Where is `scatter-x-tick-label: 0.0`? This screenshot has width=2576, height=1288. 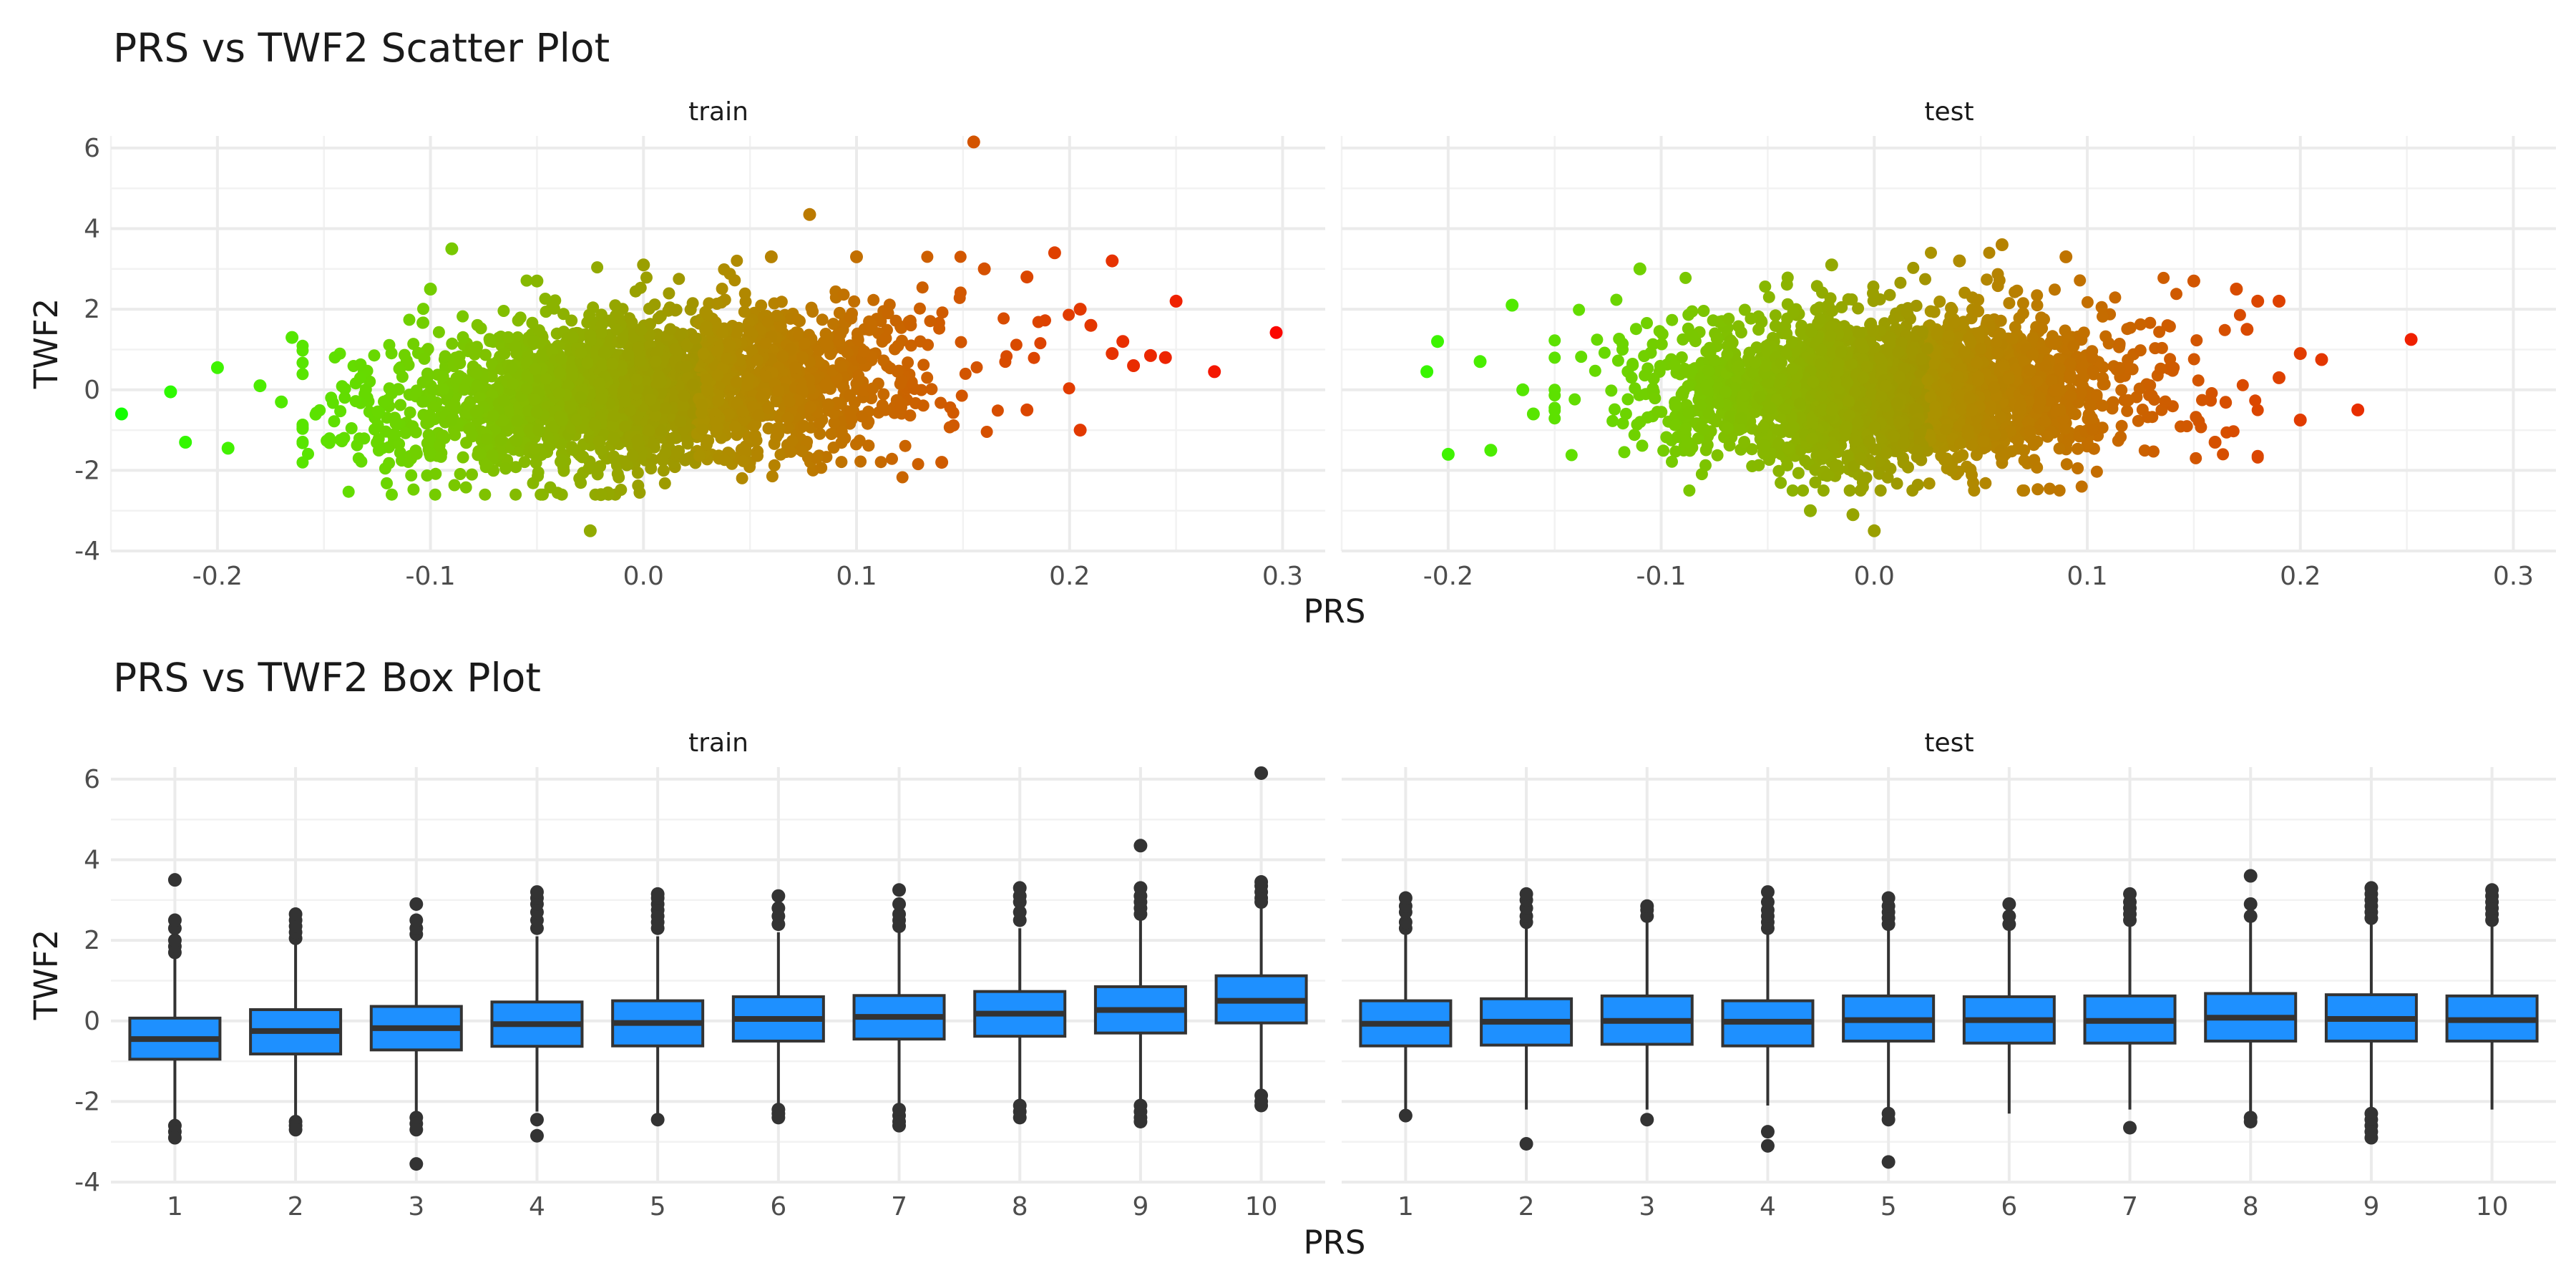
scatter-x-tick-label: 0.0 is located at coordinates (643, 576).